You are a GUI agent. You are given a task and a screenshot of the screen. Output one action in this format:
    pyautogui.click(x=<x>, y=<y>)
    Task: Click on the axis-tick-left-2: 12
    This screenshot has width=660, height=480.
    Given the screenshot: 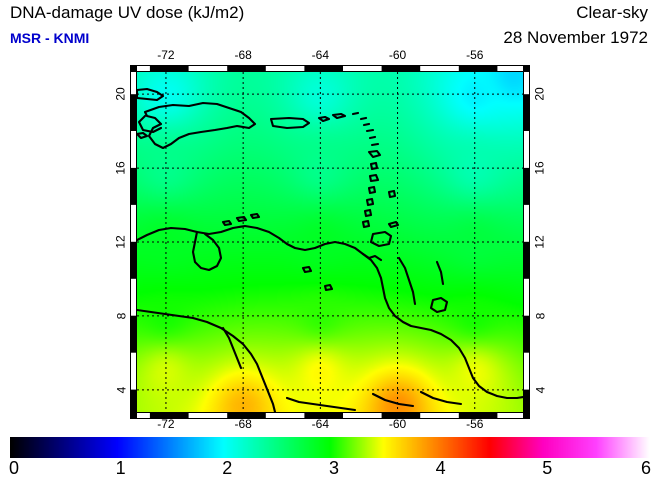 What is the action you would take?
    pyautogui.click(x=121, y=242)
    